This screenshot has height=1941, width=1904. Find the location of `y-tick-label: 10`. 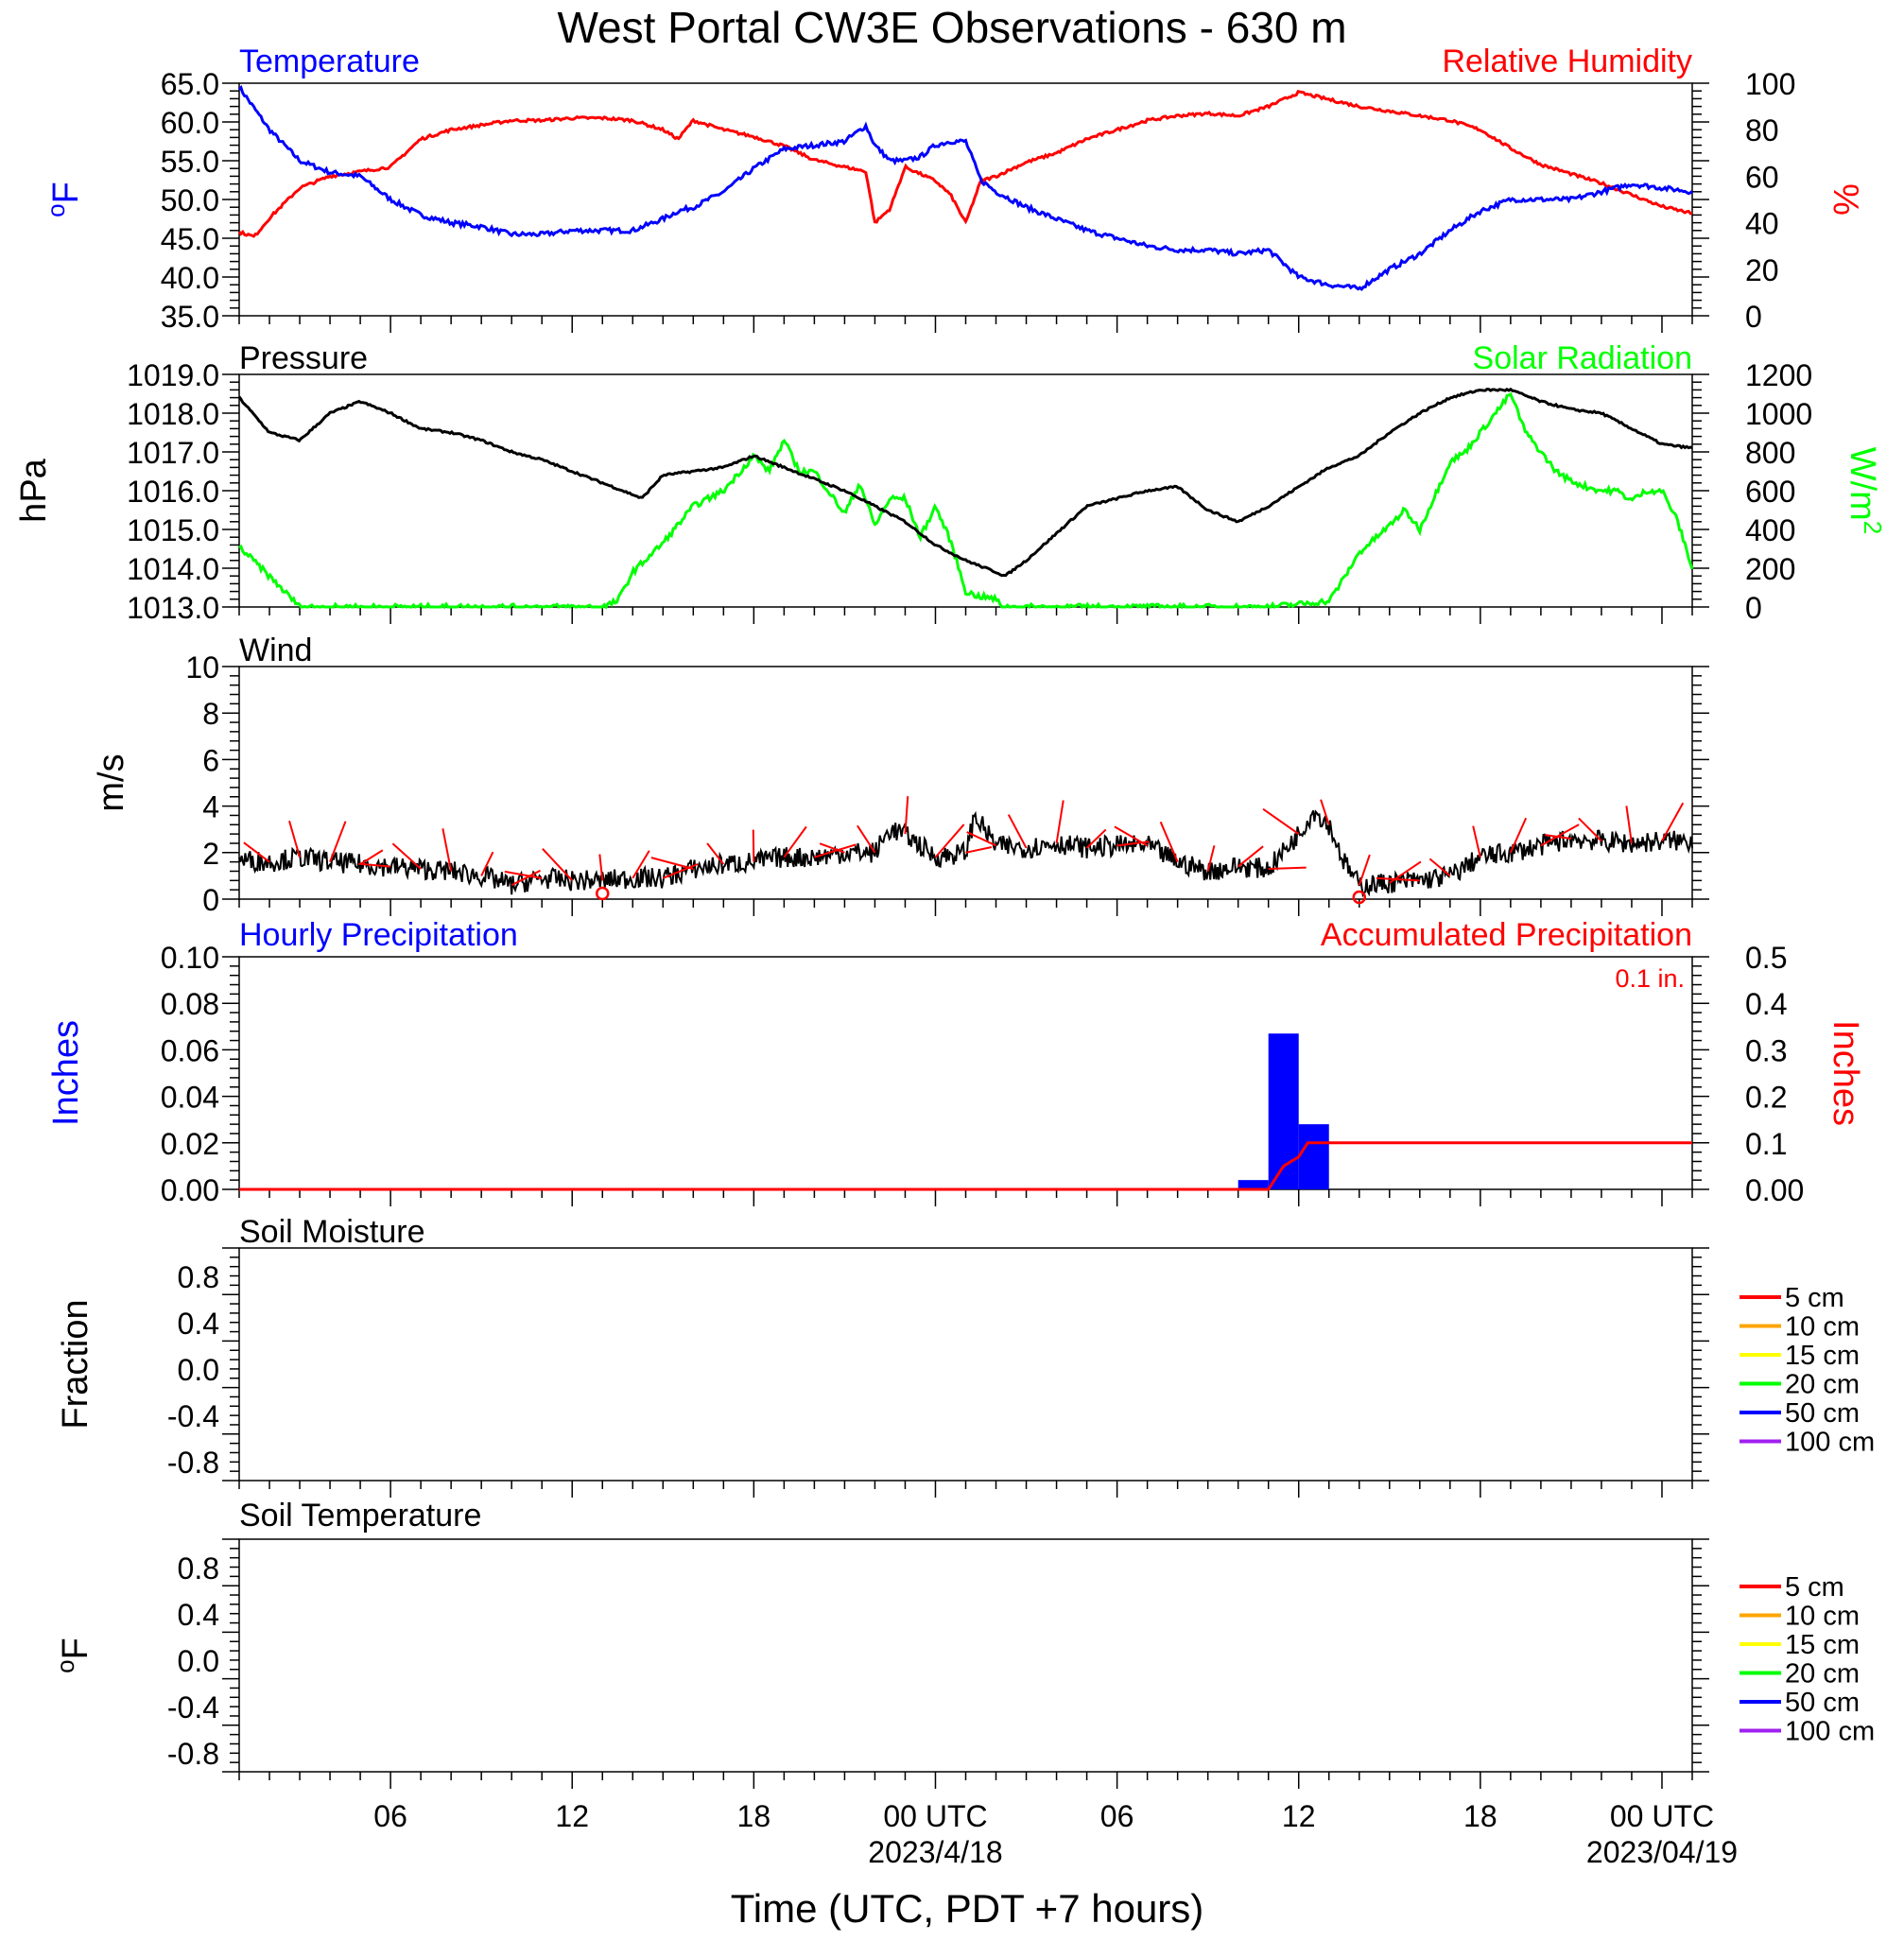

y-tick-label: 10 is located at coordinates (202, 668).